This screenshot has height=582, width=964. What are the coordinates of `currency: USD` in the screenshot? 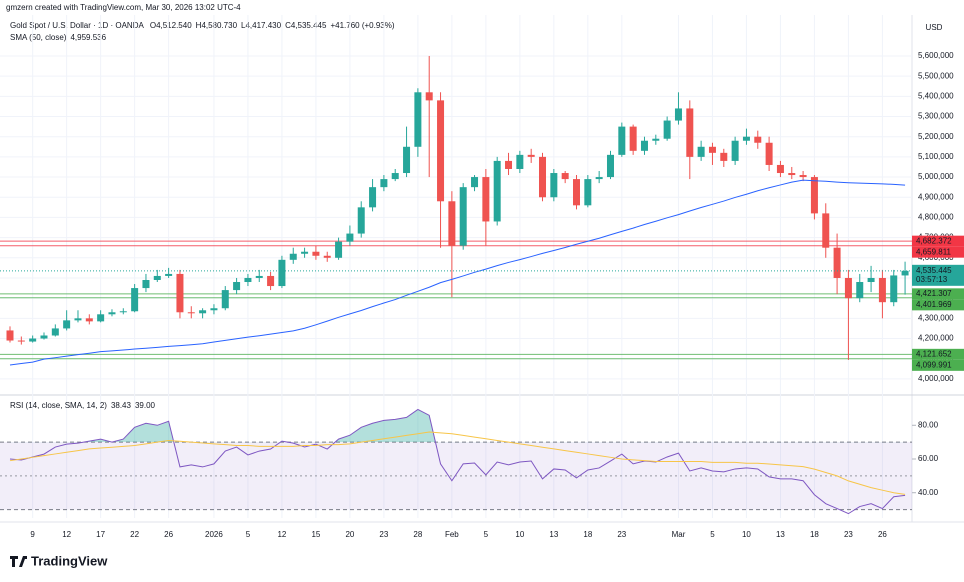 It's located at (934, 27).